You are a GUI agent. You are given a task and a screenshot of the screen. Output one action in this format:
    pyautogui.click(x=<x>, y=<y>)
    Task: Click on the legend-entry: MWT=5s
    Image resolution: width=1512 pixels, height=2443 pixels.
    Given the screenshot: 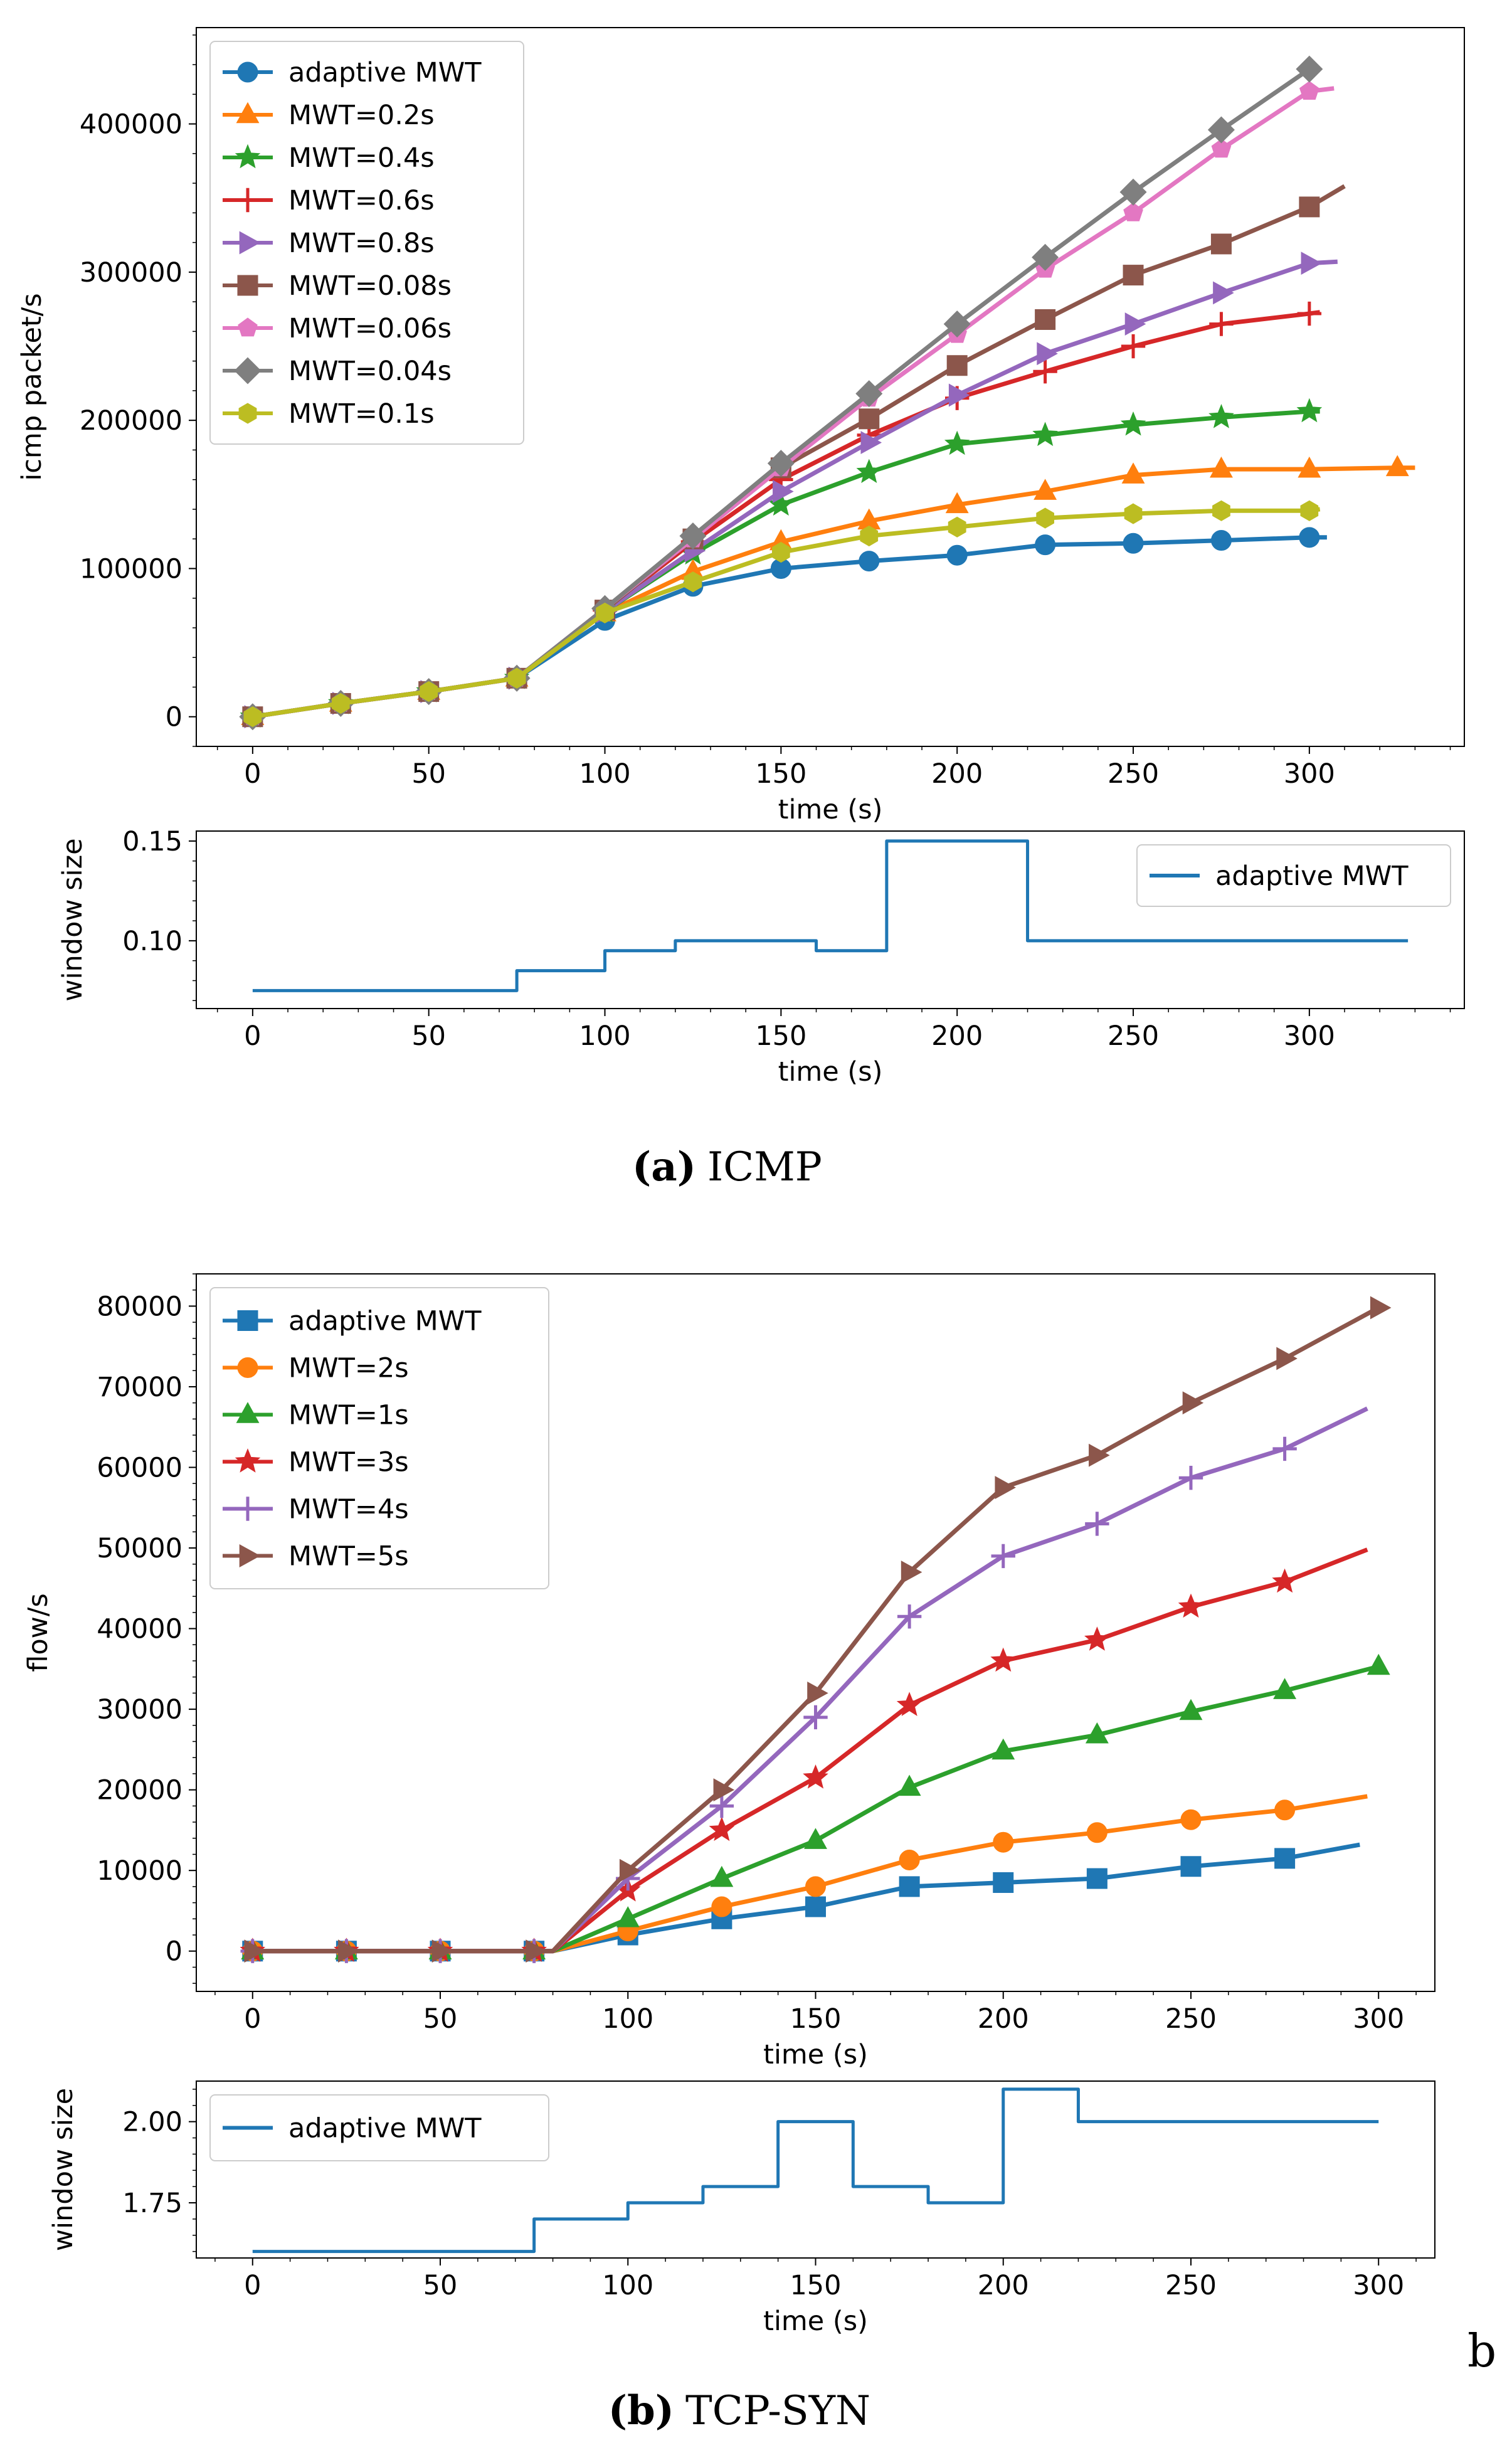 What is the action you would take?
    pyautogui.click(x=316, y=1556)
    